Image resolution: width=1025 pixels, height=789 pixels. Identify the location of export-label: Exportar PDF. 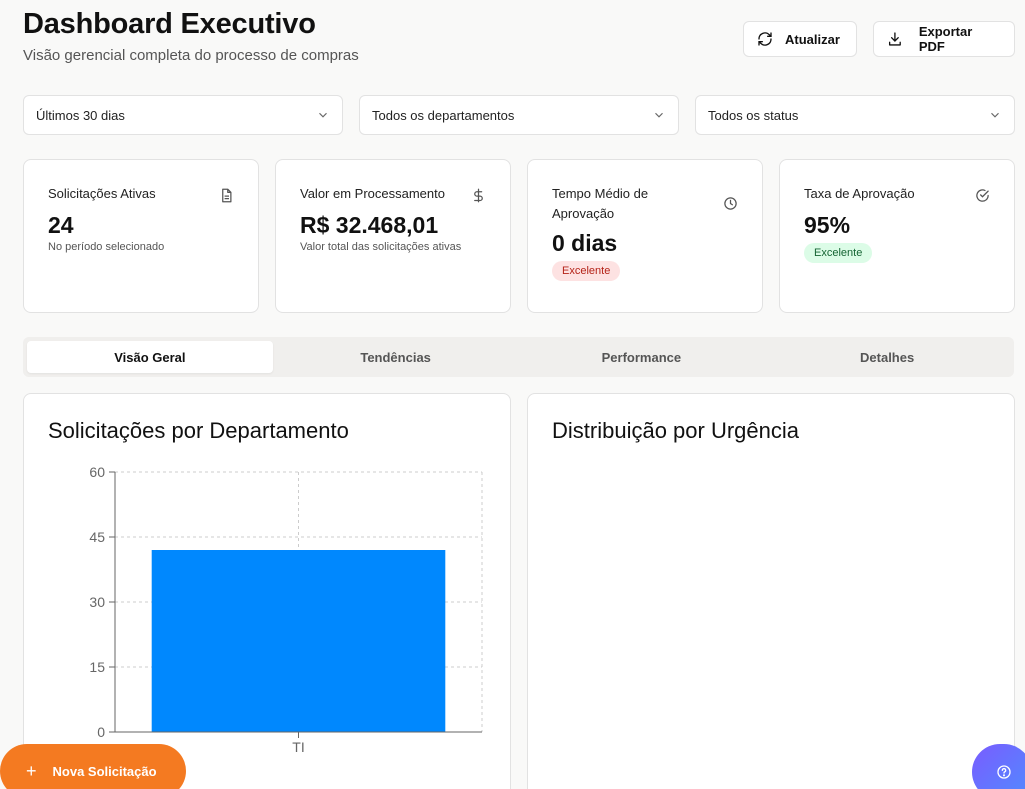
(945, 39).